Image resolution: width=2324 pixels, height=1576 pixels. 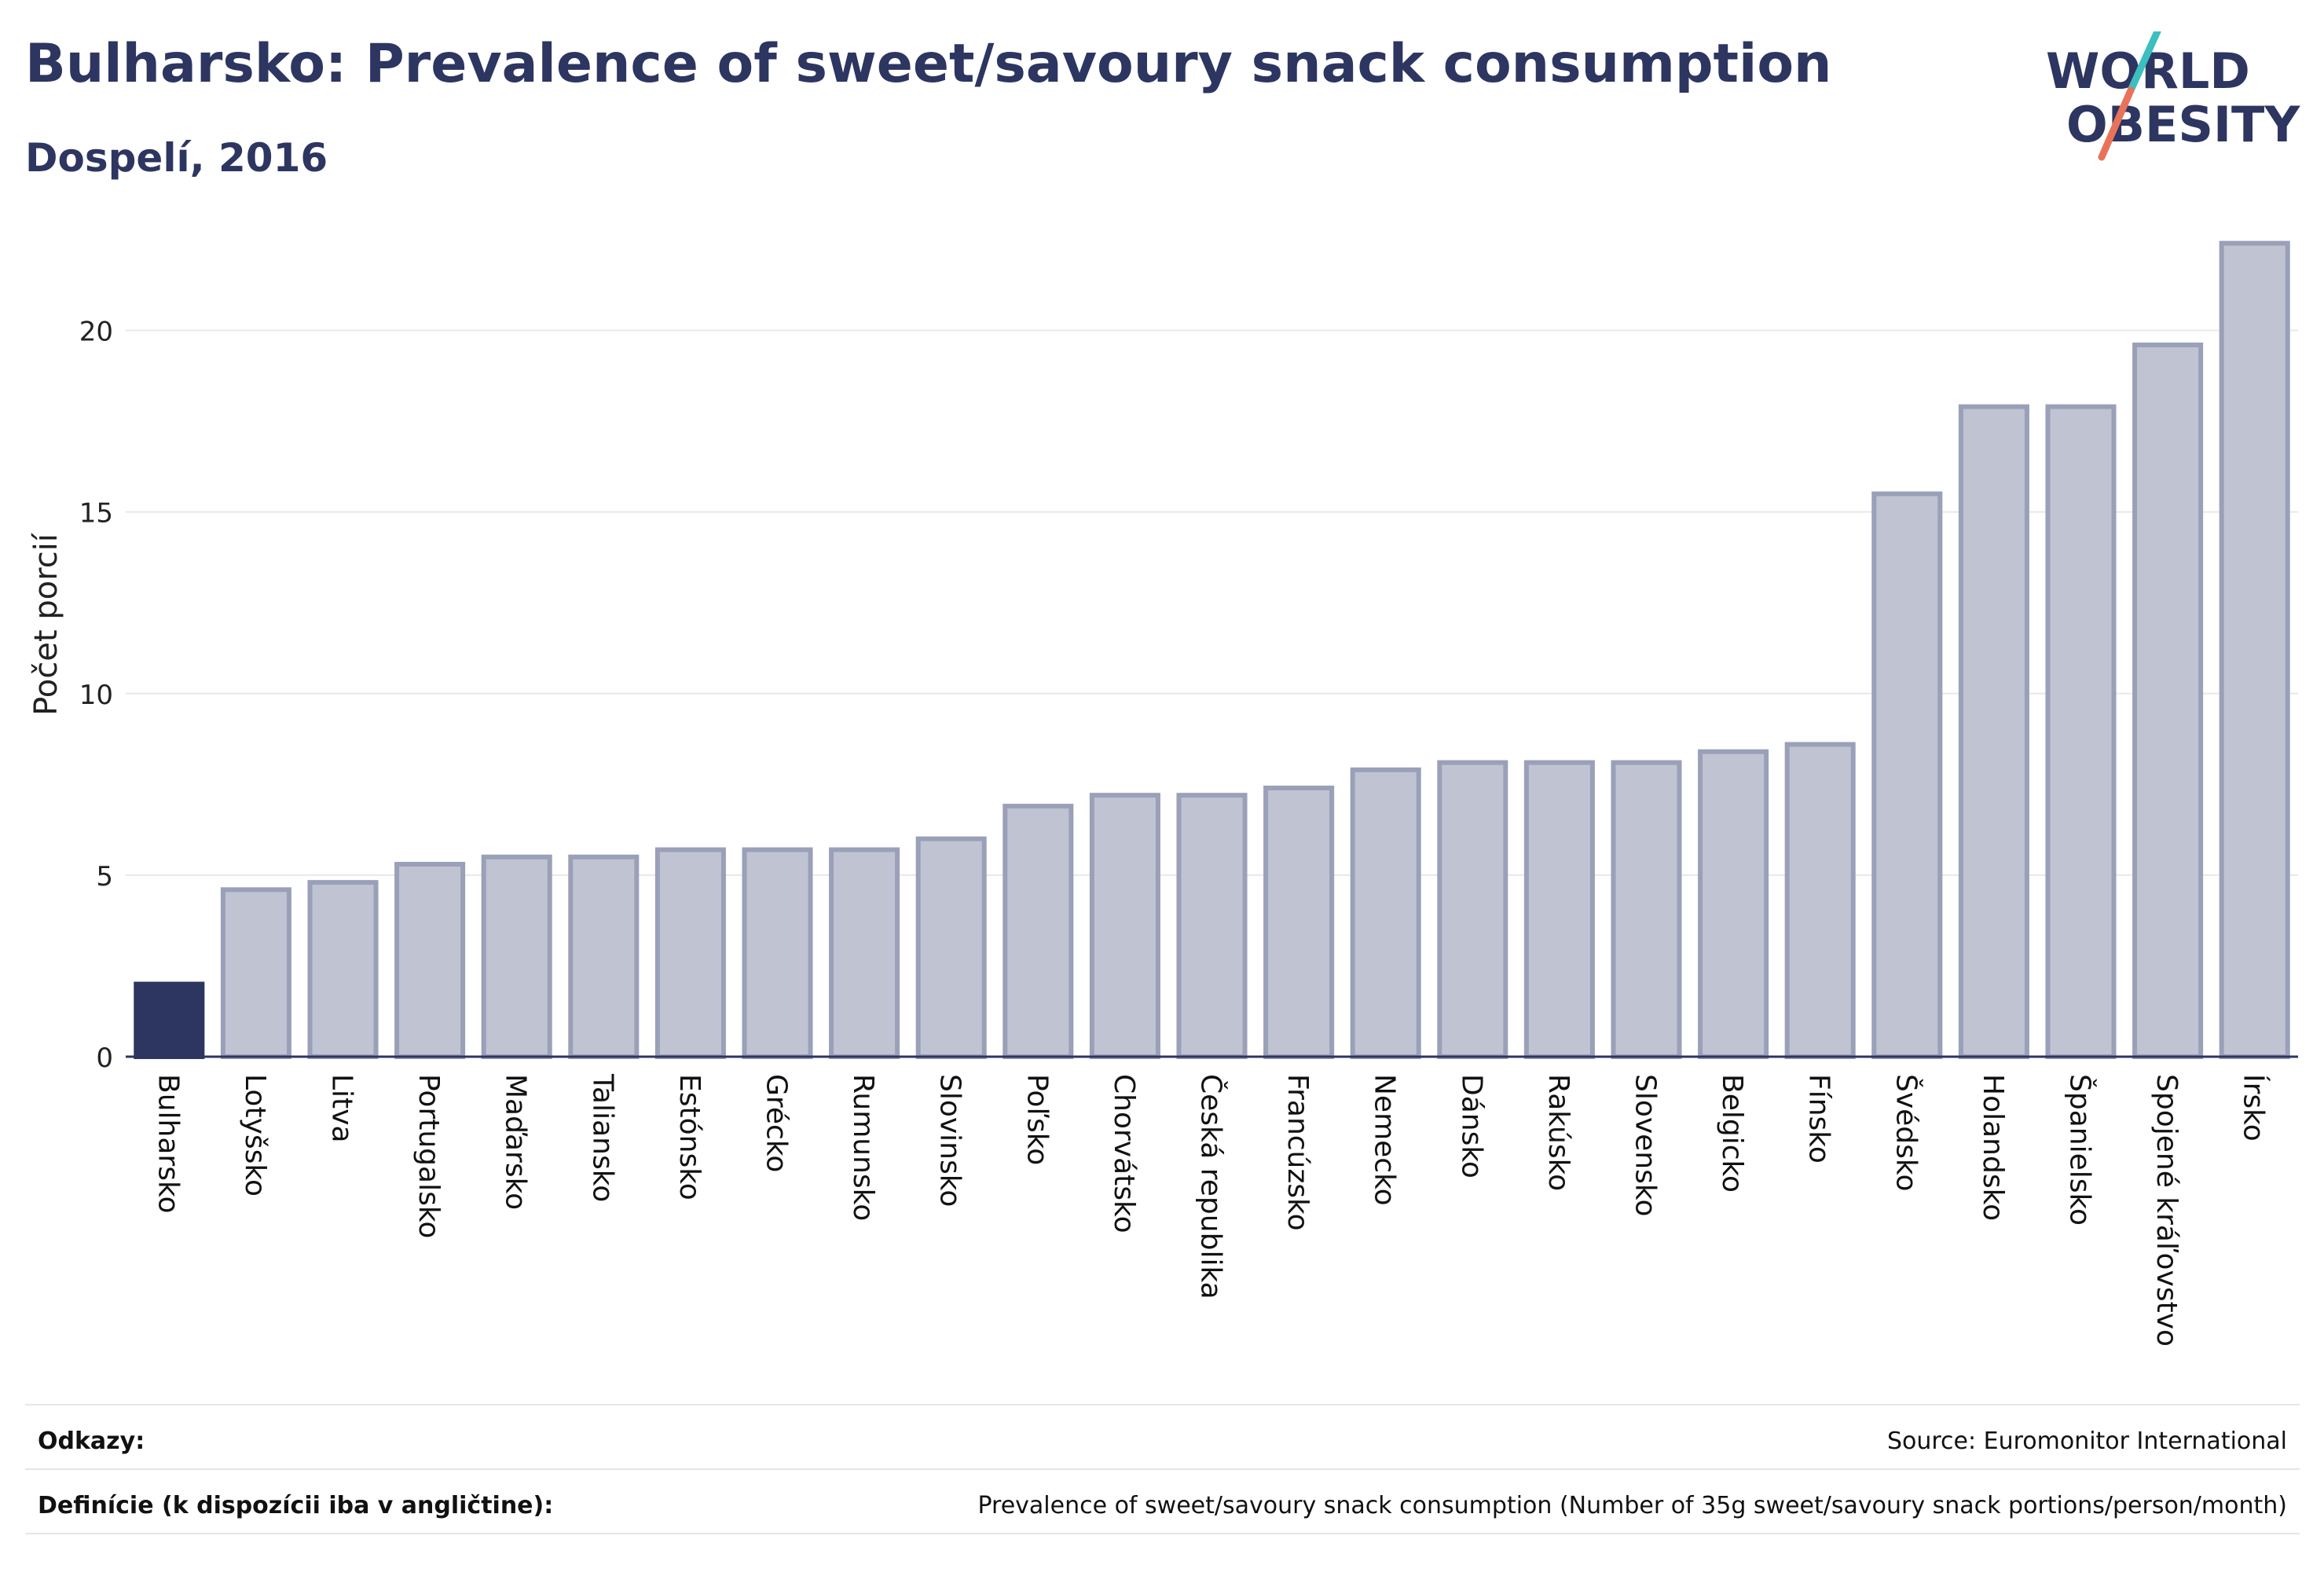 I want to click on world-obesity-logo: WORLD OBESITY, so click(x=2173, y=96).